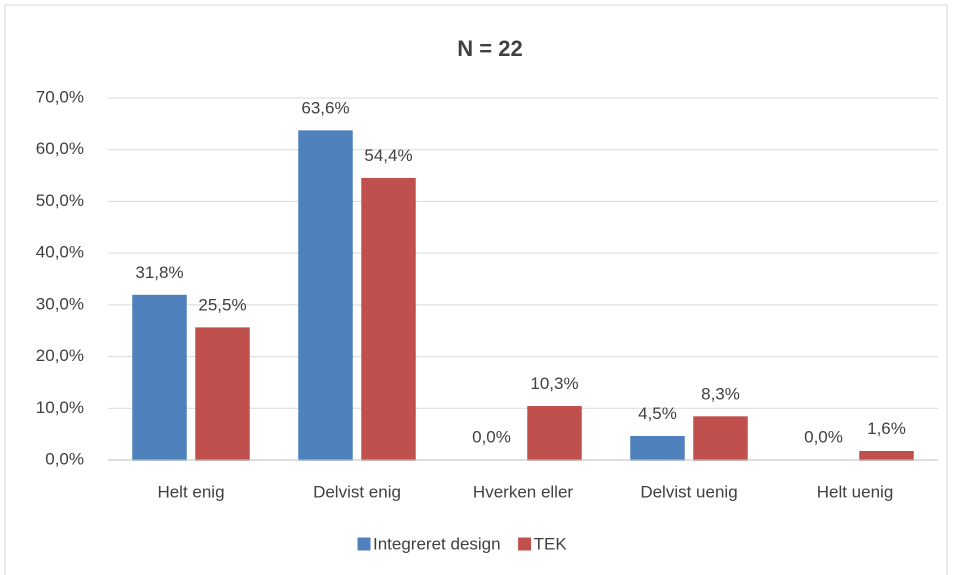 Image resolution: width=953 pixels, height=575 pixels. What do you see at coordinates (60, 407) in the screenshot?
I see `y-tick-label: 10,0%` at bounding box center [60, 407].